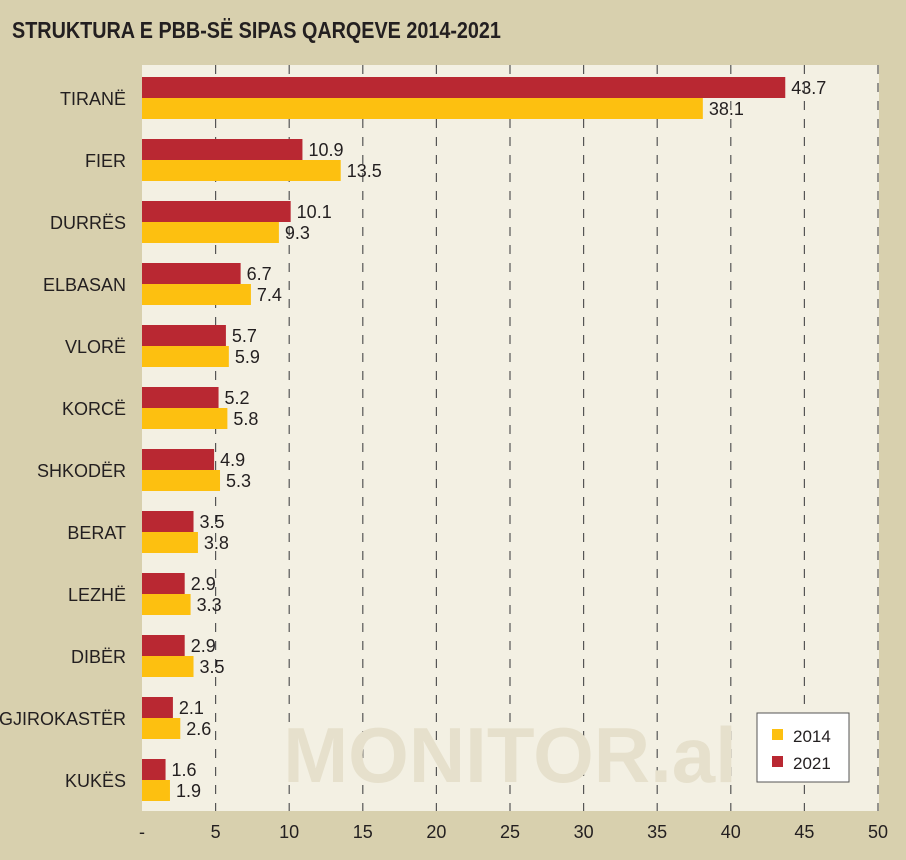  Describe the element at coordinates (63, 719) in the screenshot. I see `category-label: GJIROKASTËR` at that location.